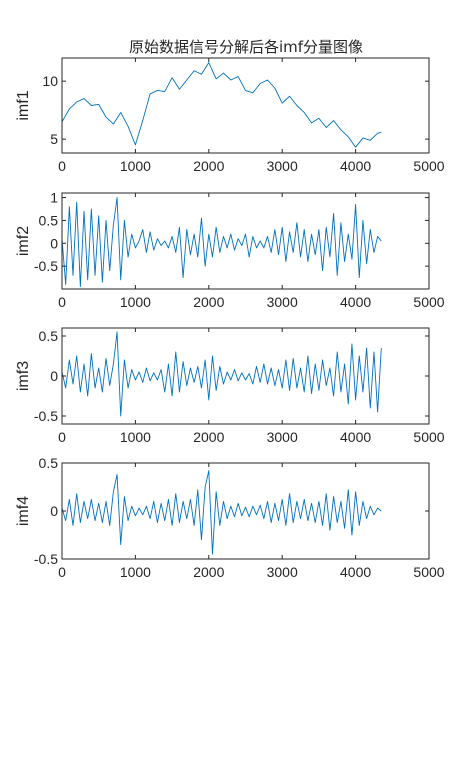 The height and width of the screenshot is (780, 474). I want to click on y-axis-label: imf3, so click(23, 376).